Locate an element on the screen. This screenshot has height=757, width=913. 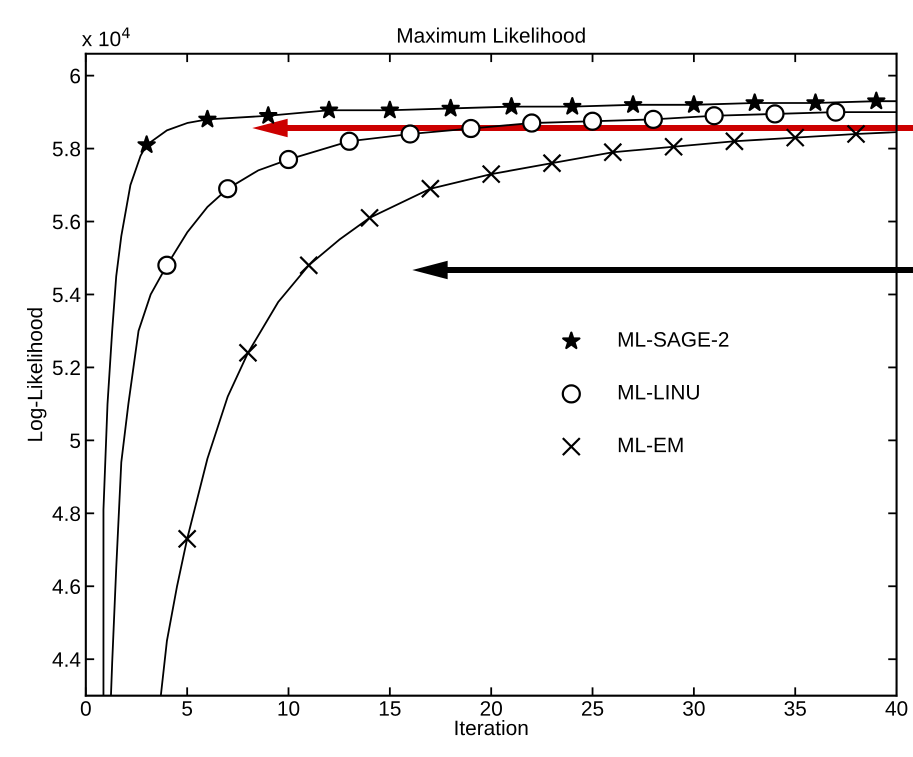
y-tick-label: 5.4 is located at coordinates (66, 295).